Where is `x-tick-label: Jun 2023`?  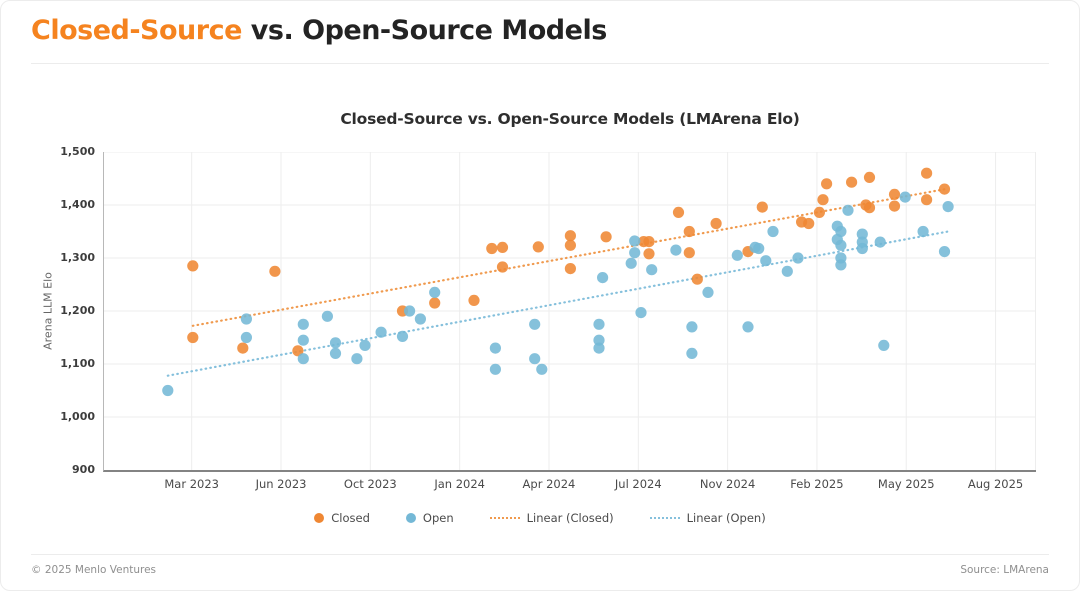
x-tick-label: Jun 2023 is located at coordinates (281, 484).